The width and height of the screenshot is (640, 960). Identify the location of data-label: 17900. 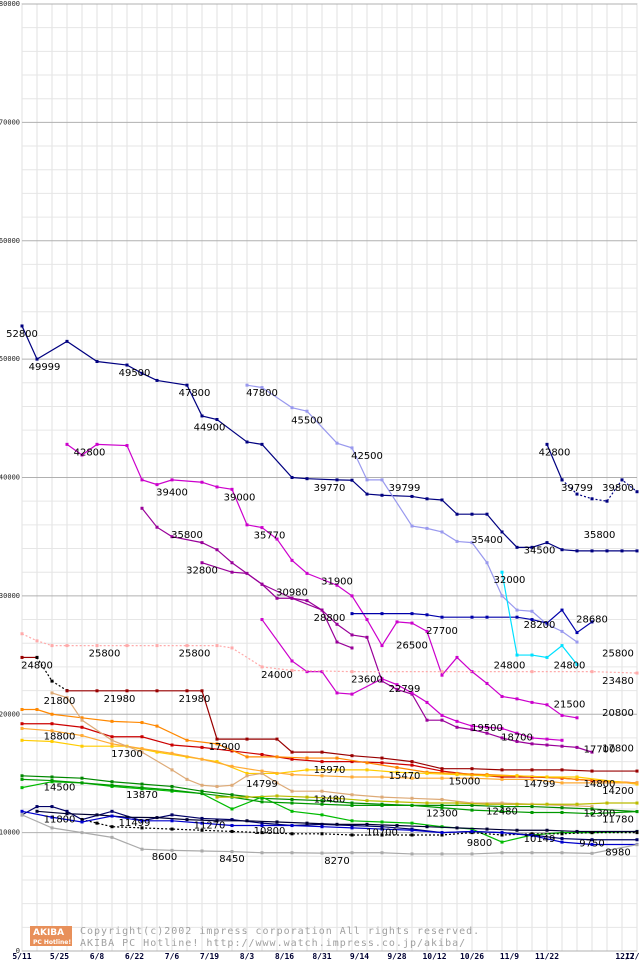
(225, 747).